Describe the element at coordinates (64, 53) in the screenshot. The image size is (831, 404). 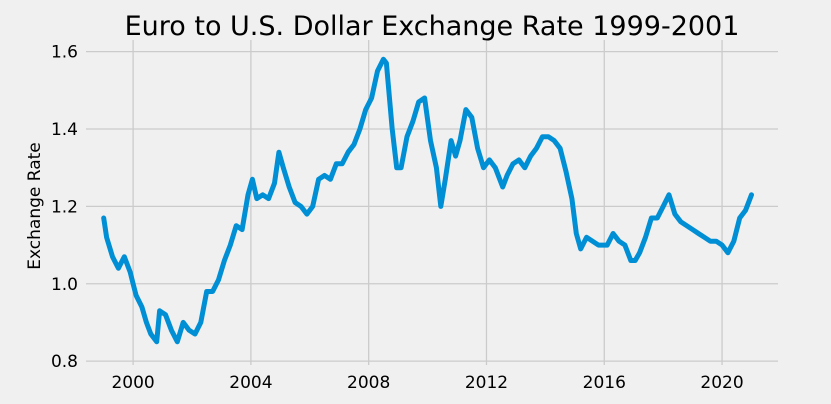
I see `y-tick-label: 1.6` at that location.